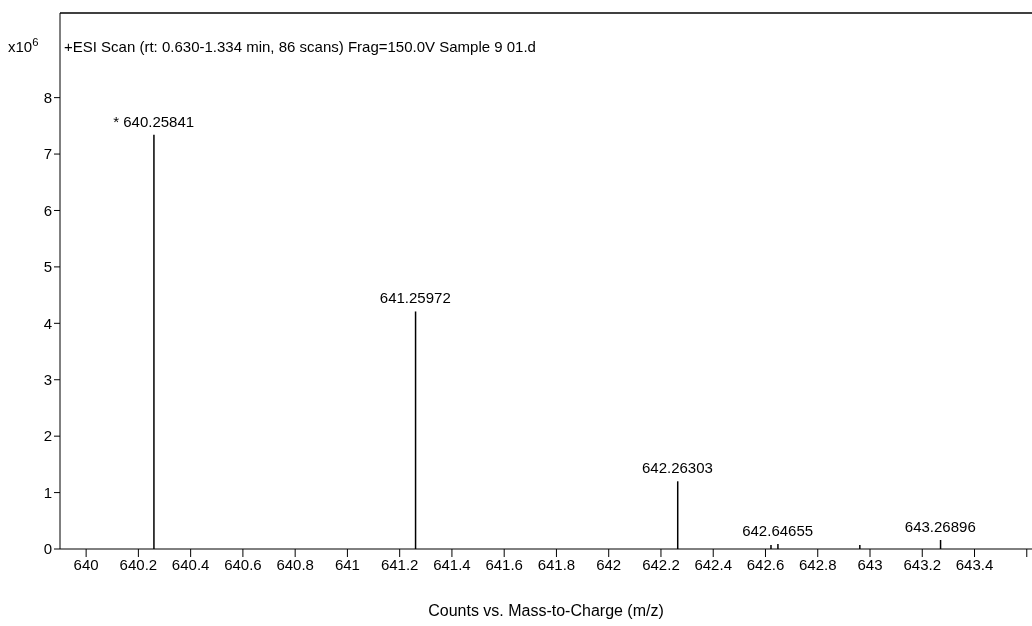 Image resolution: width=1032 pixels, height=626 pixels. I want to click on x-tick-label: 640.6, so click(243, 564).